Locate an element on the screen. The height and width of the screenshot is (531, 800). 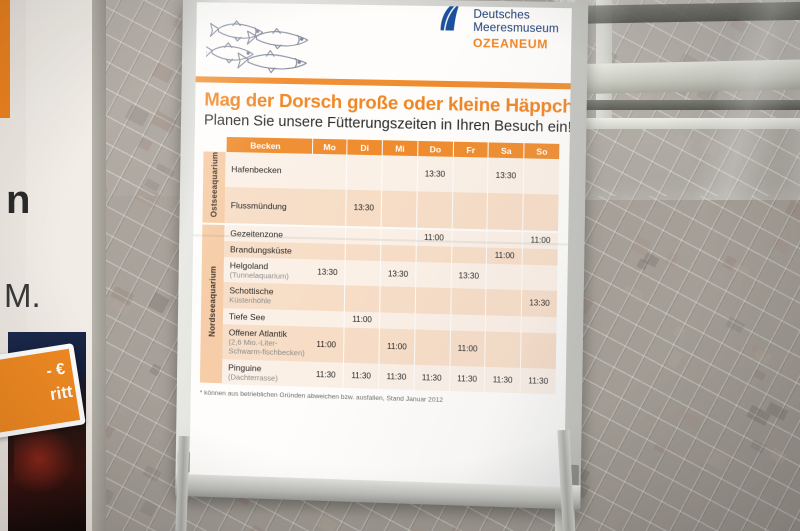
feeding-time-cell-do: 11:30 is located at coordinates (431, 378).